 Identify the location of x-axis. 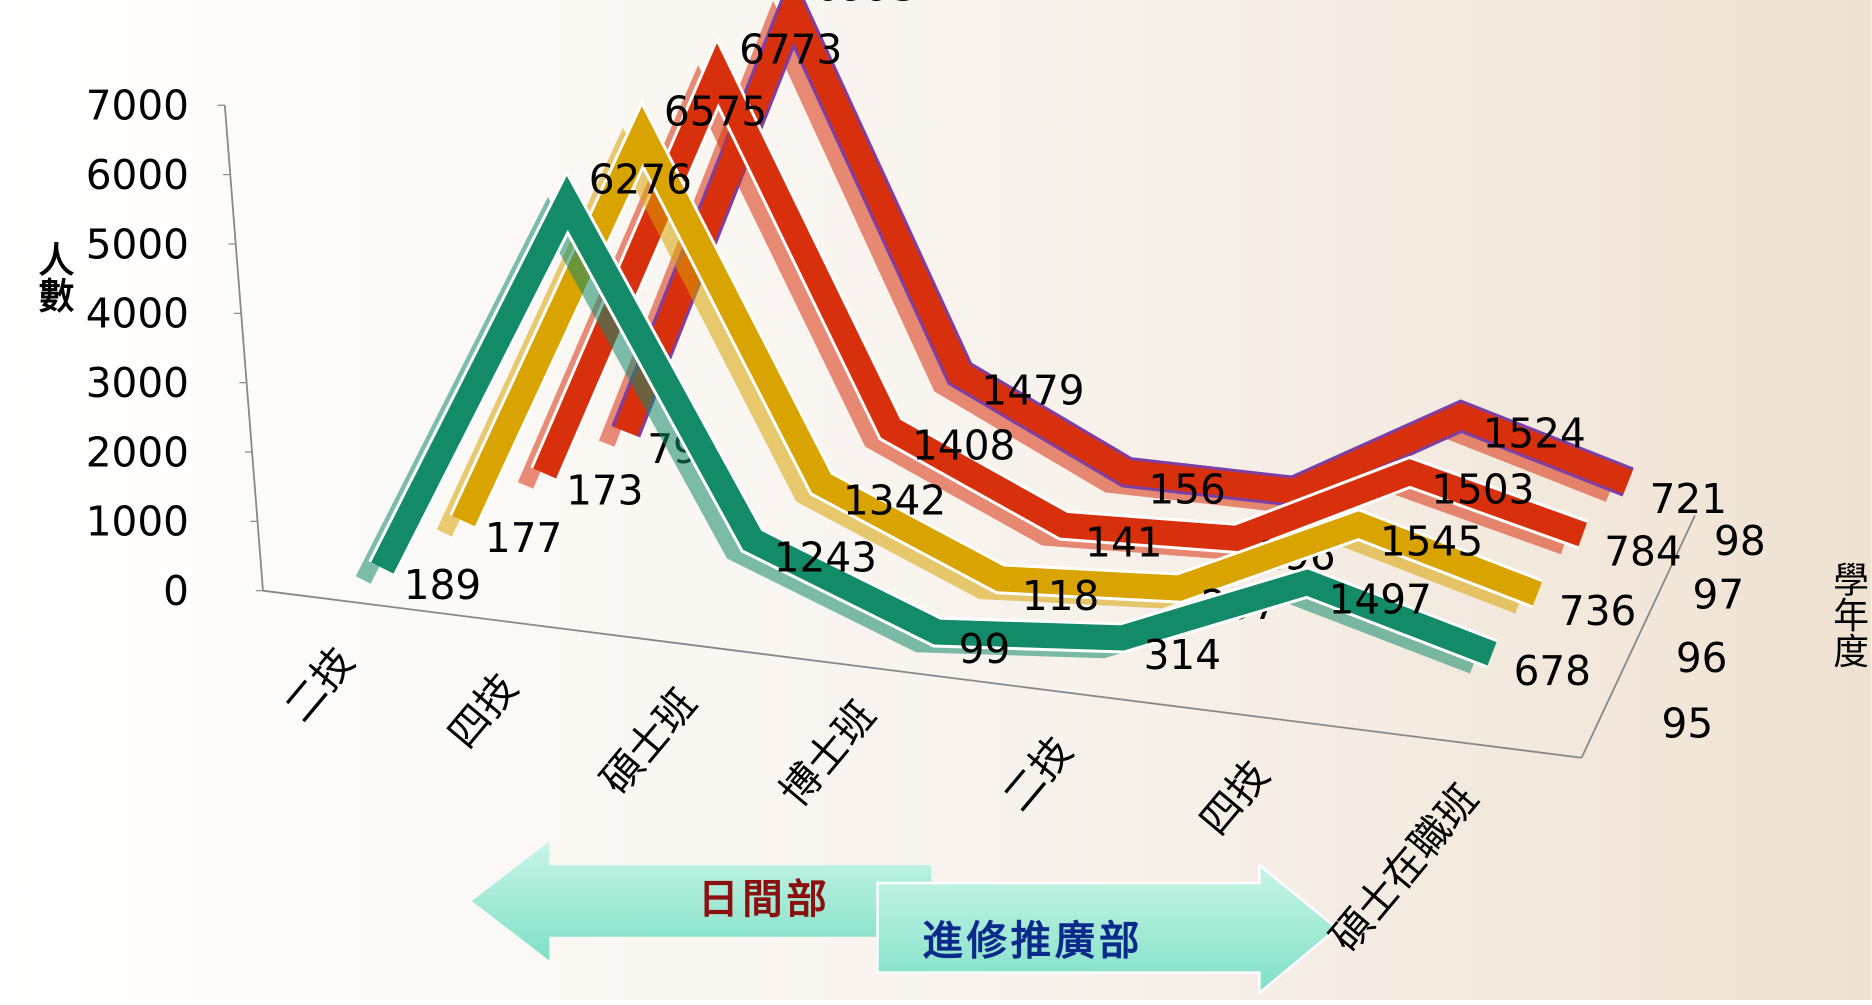
(922, 674).